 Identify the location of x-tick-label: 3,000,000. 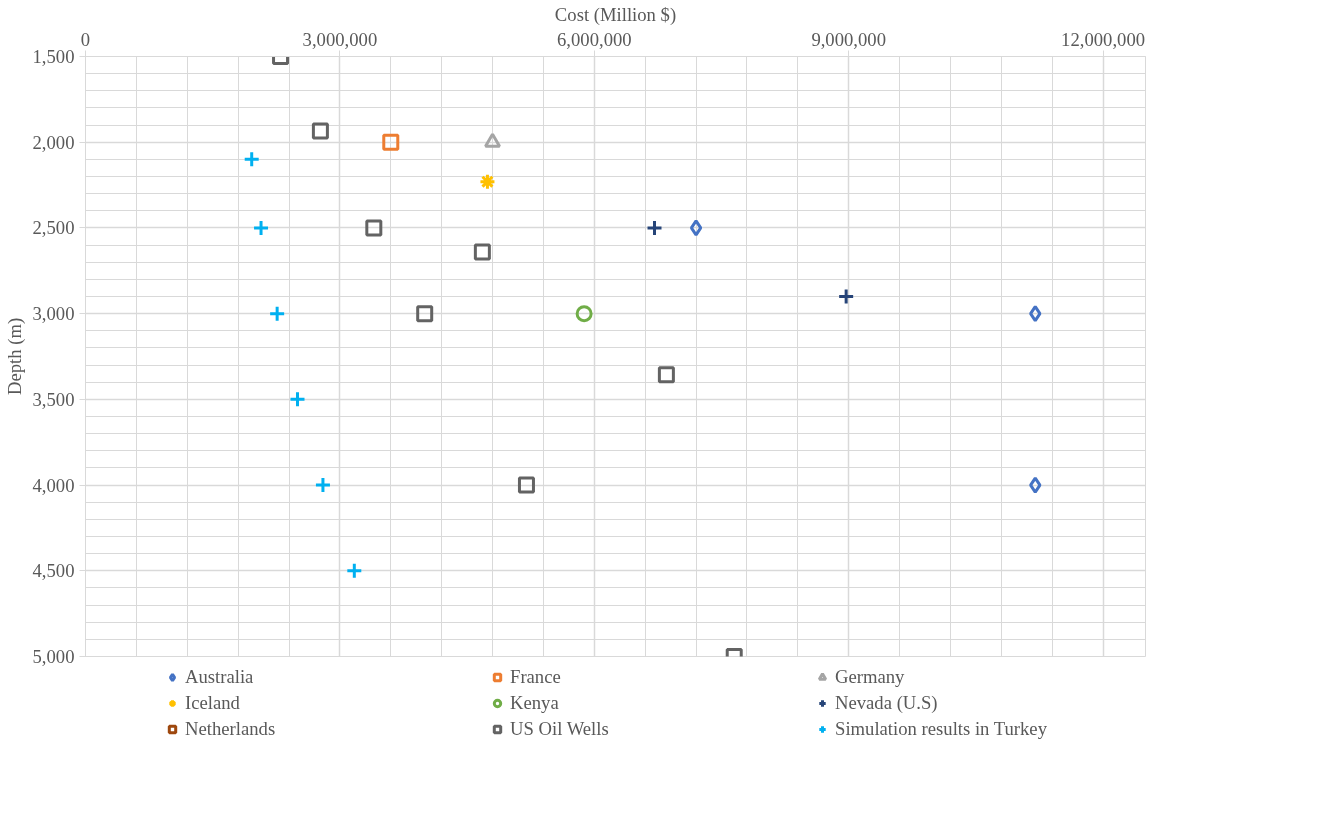
(340, 39).